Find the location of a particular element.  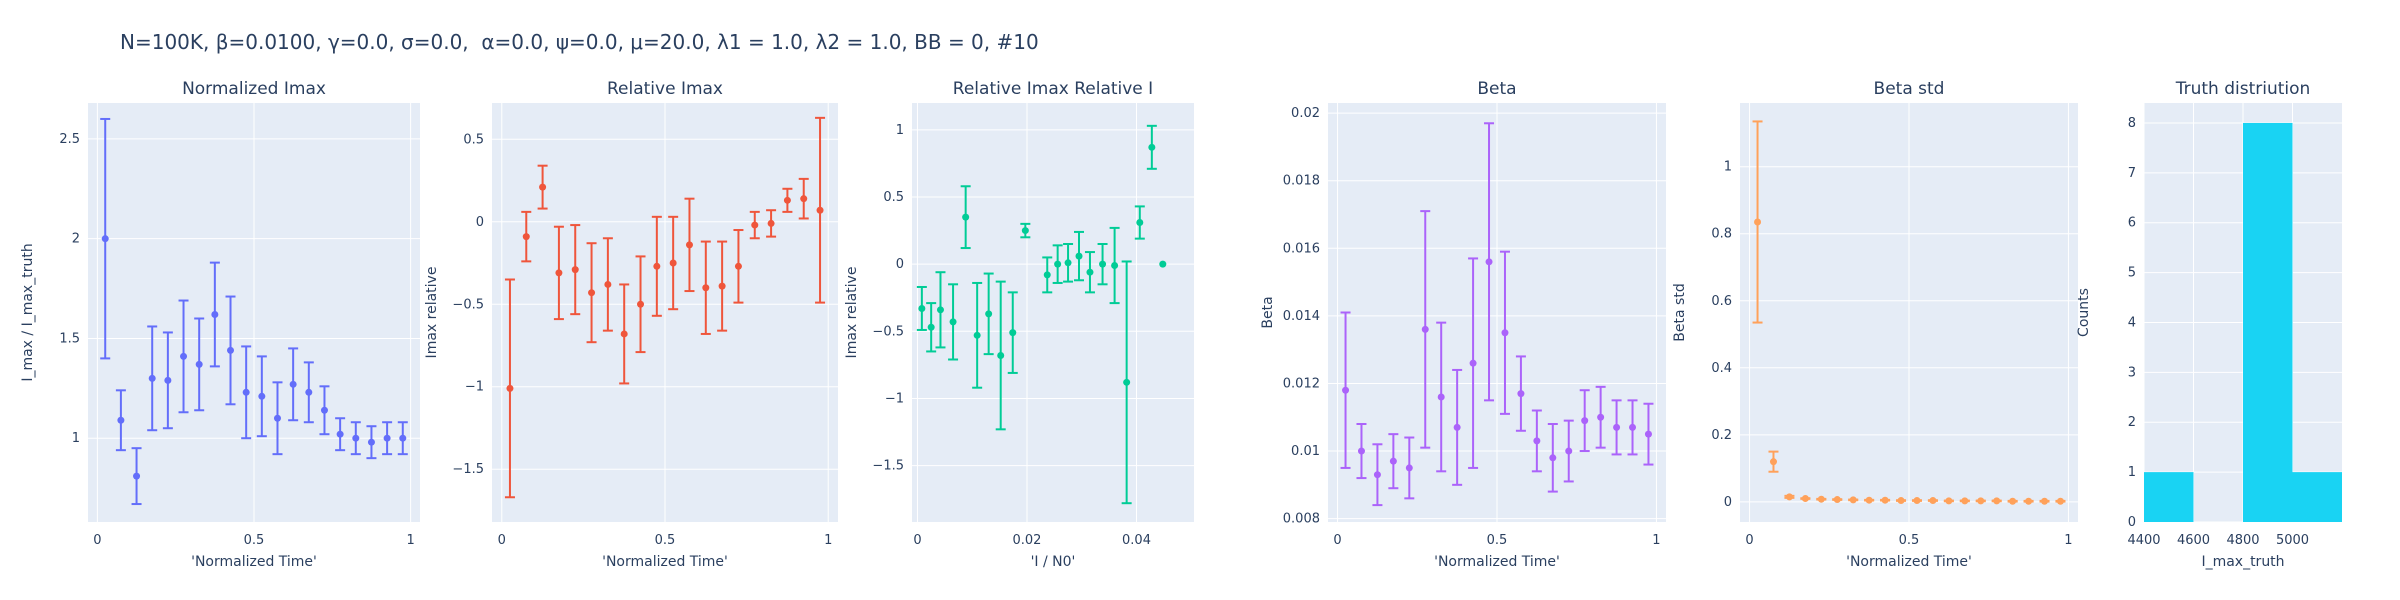

y-axis-label: Counts is located at coordinates (2084, 312).